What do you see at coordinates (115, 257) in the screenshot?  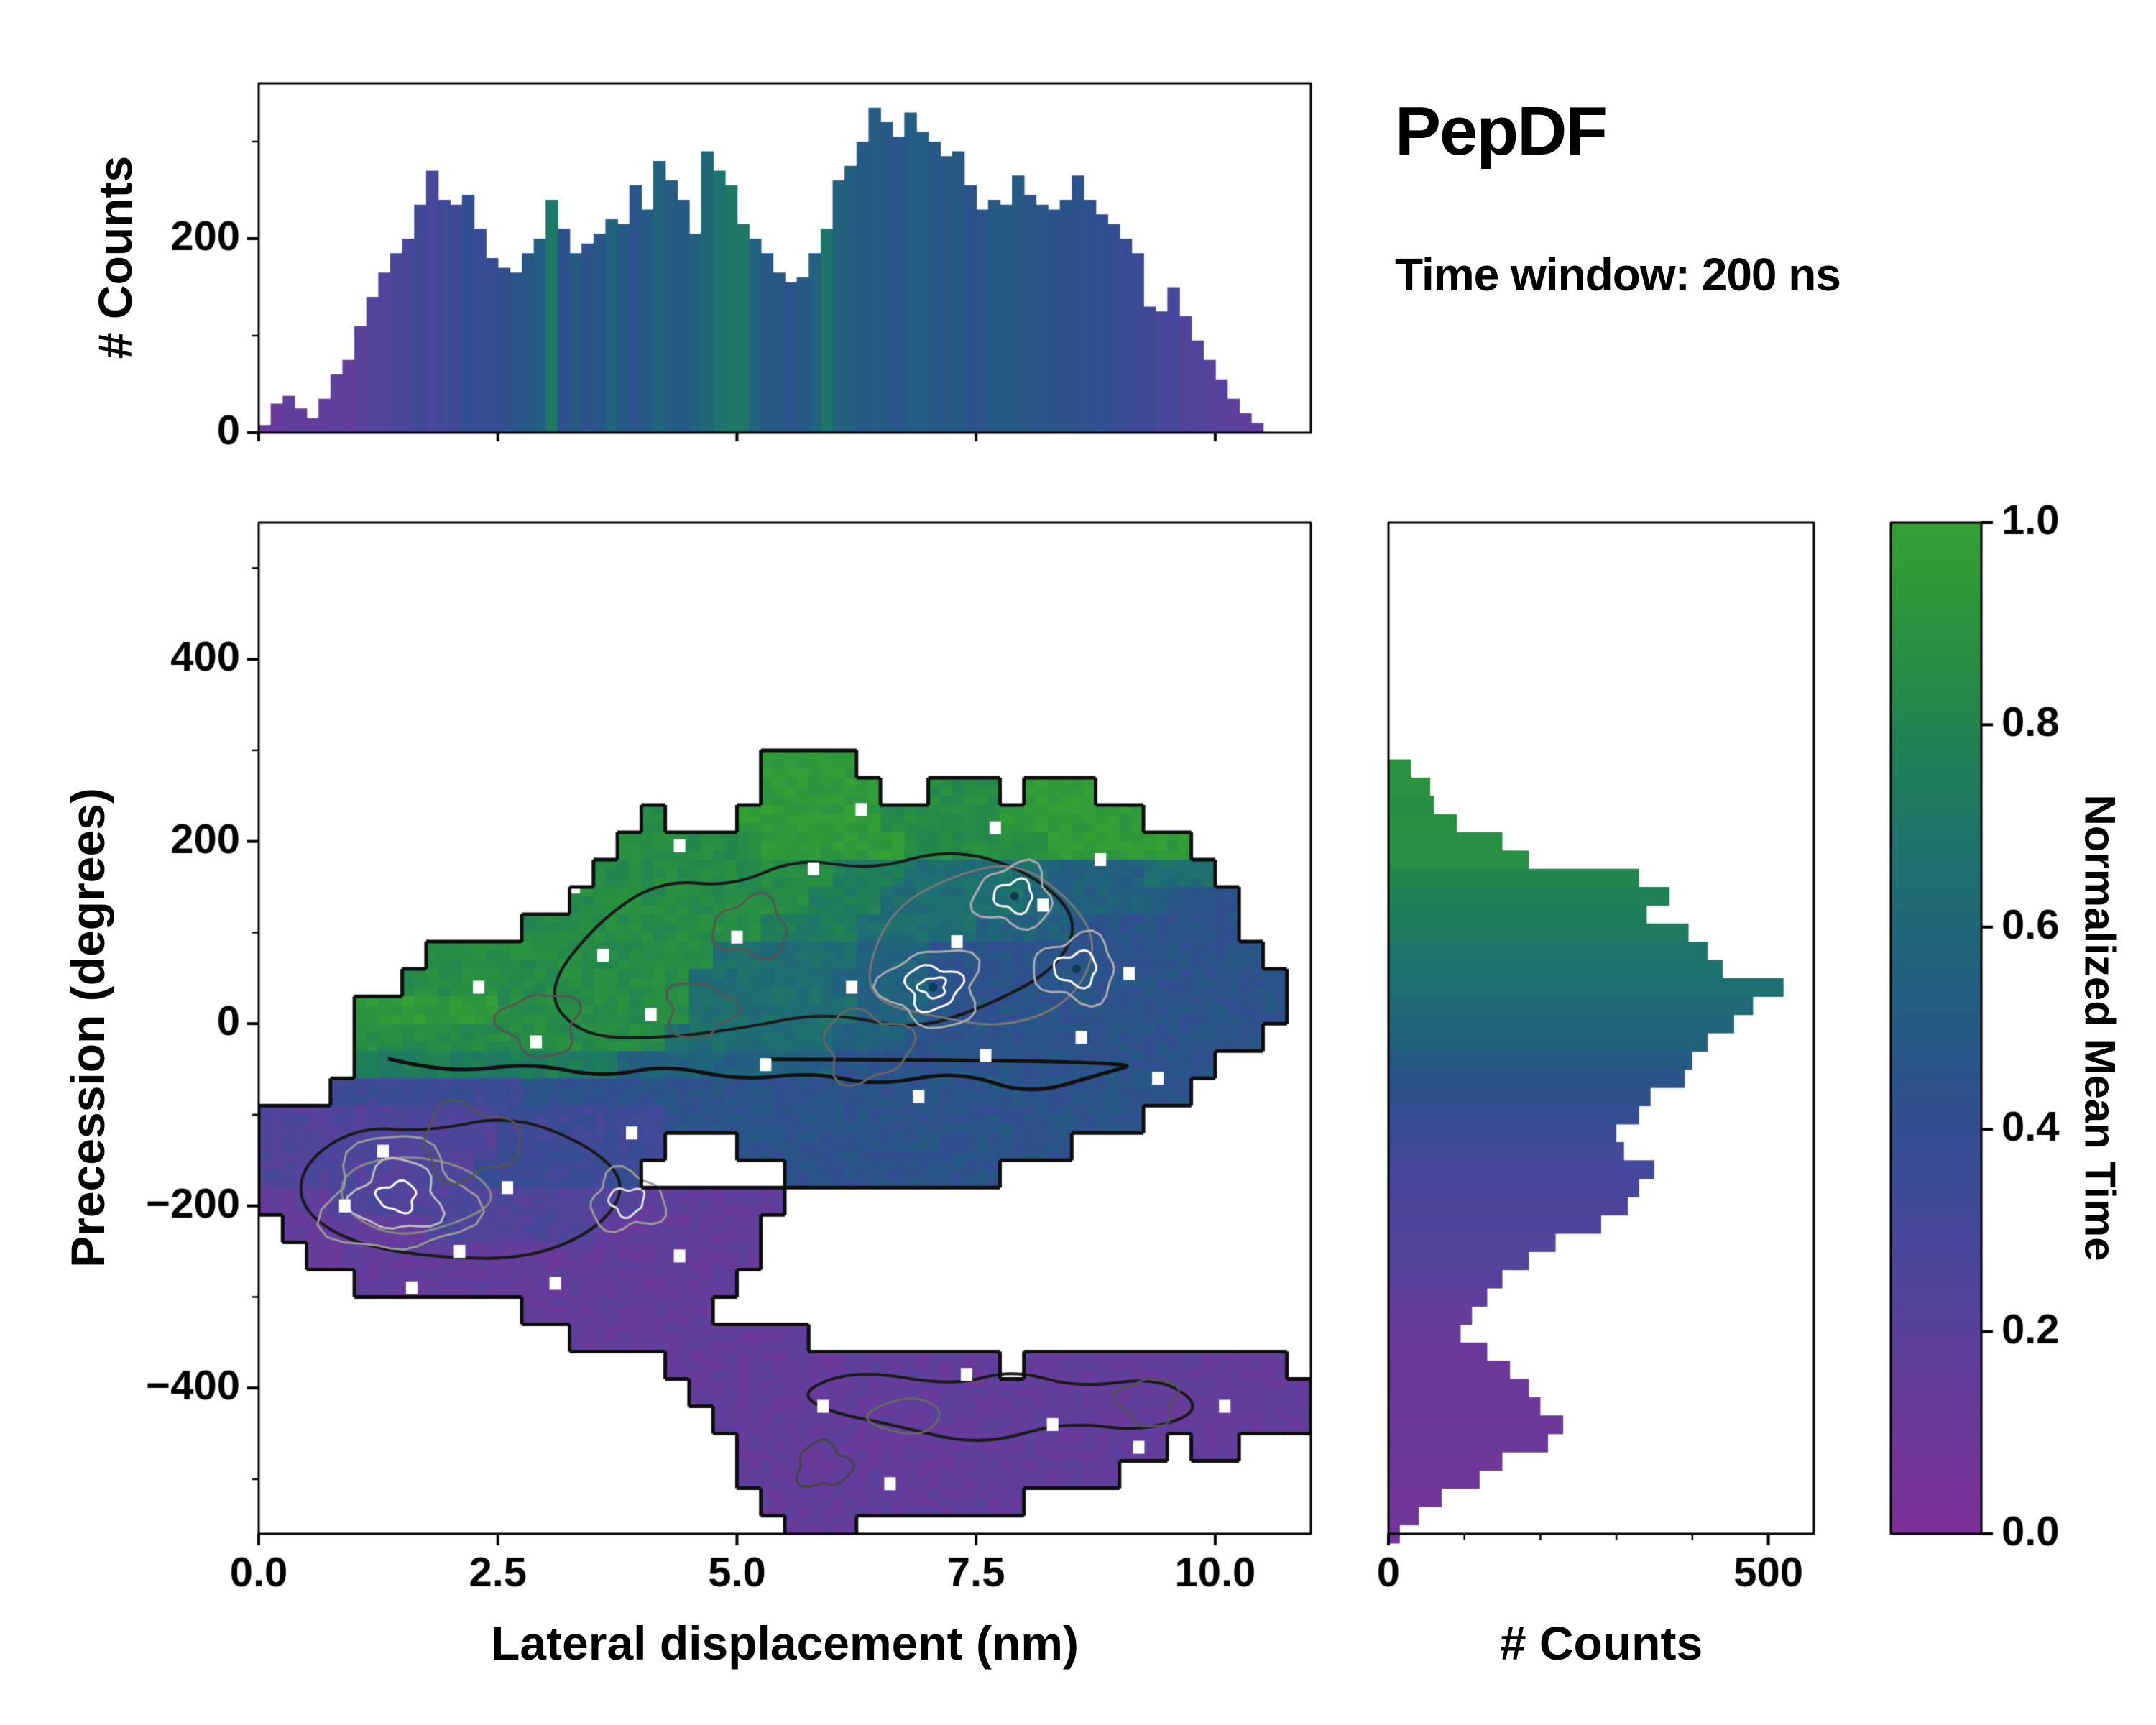 I see `top-hist-ylabel: # Counts` at bounding box center [115, 257].